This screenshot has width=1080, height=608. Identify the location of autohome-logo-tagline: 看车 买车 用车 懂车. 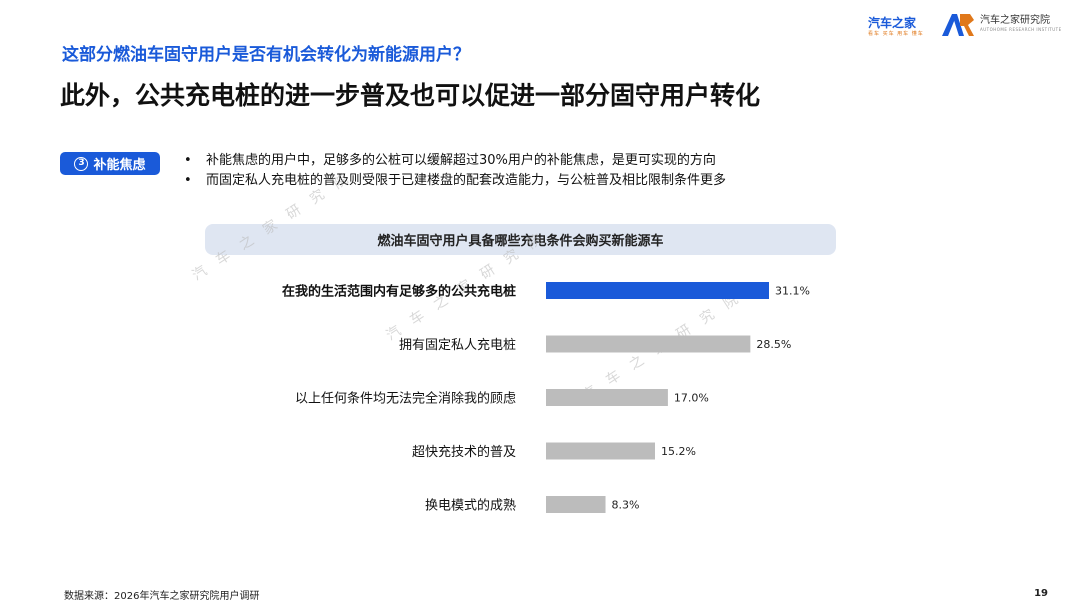
(896, 34).